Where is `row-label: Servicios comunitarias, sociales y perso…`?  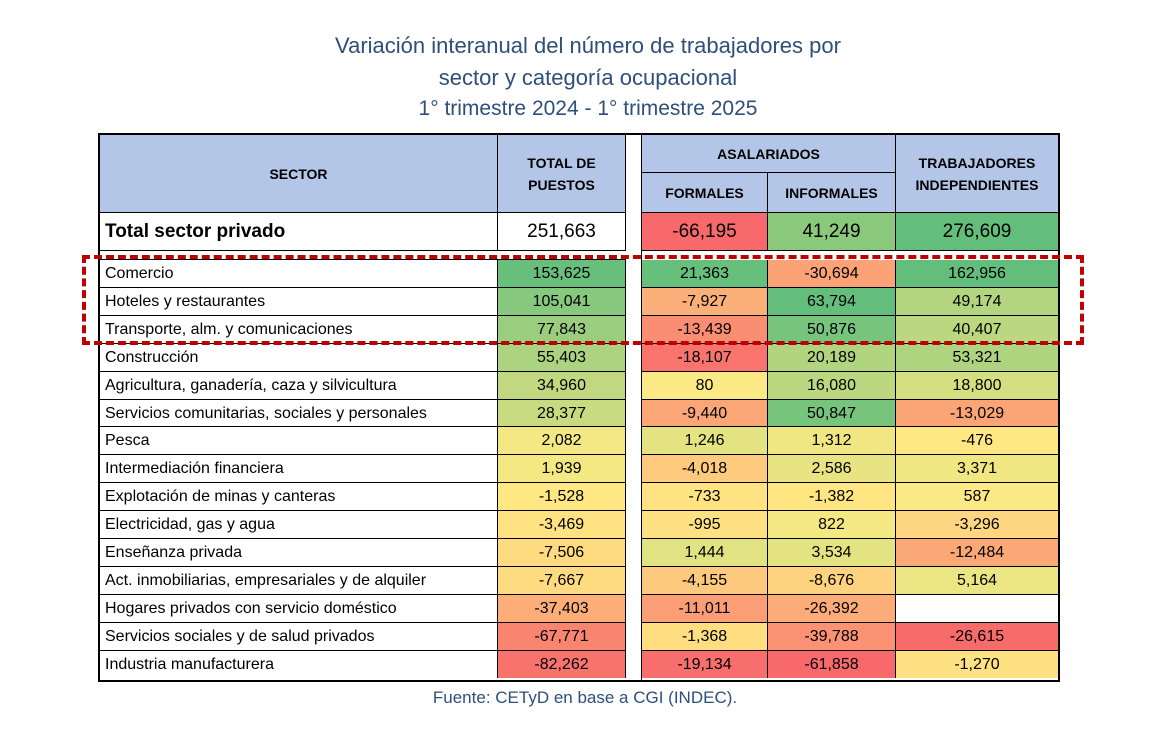
row-label: Servicios comunitarias, sociales y perso… is located at coordinates (299, 413).